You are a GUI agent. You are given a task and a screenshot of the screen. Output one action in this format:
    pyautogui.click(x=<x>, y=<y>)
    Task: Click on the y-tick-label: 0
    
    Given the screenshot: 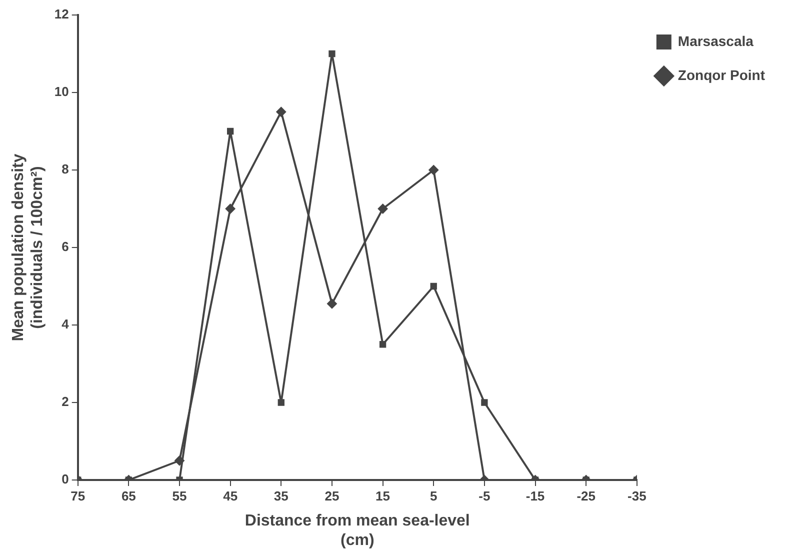 What is the action you would take?
    pyautogui.click(x=65, y=479)
    